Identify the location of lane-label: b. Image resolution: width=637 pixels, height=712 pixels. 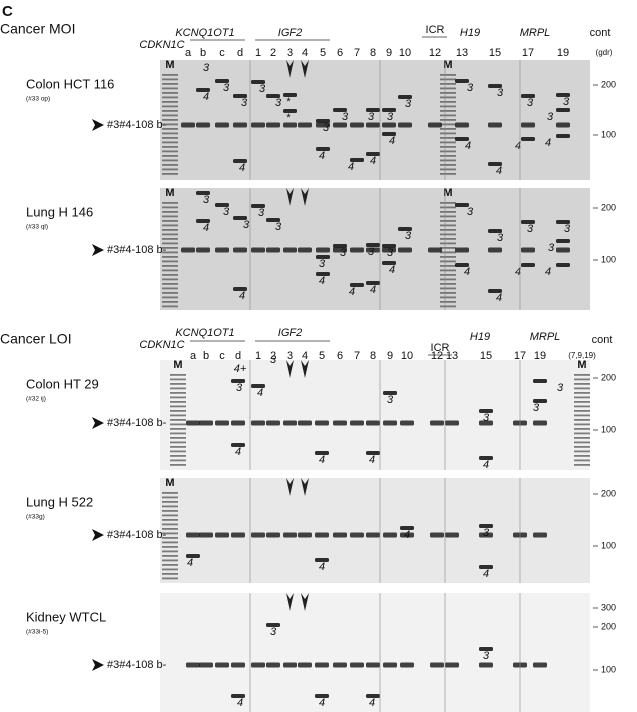
(206, 356).